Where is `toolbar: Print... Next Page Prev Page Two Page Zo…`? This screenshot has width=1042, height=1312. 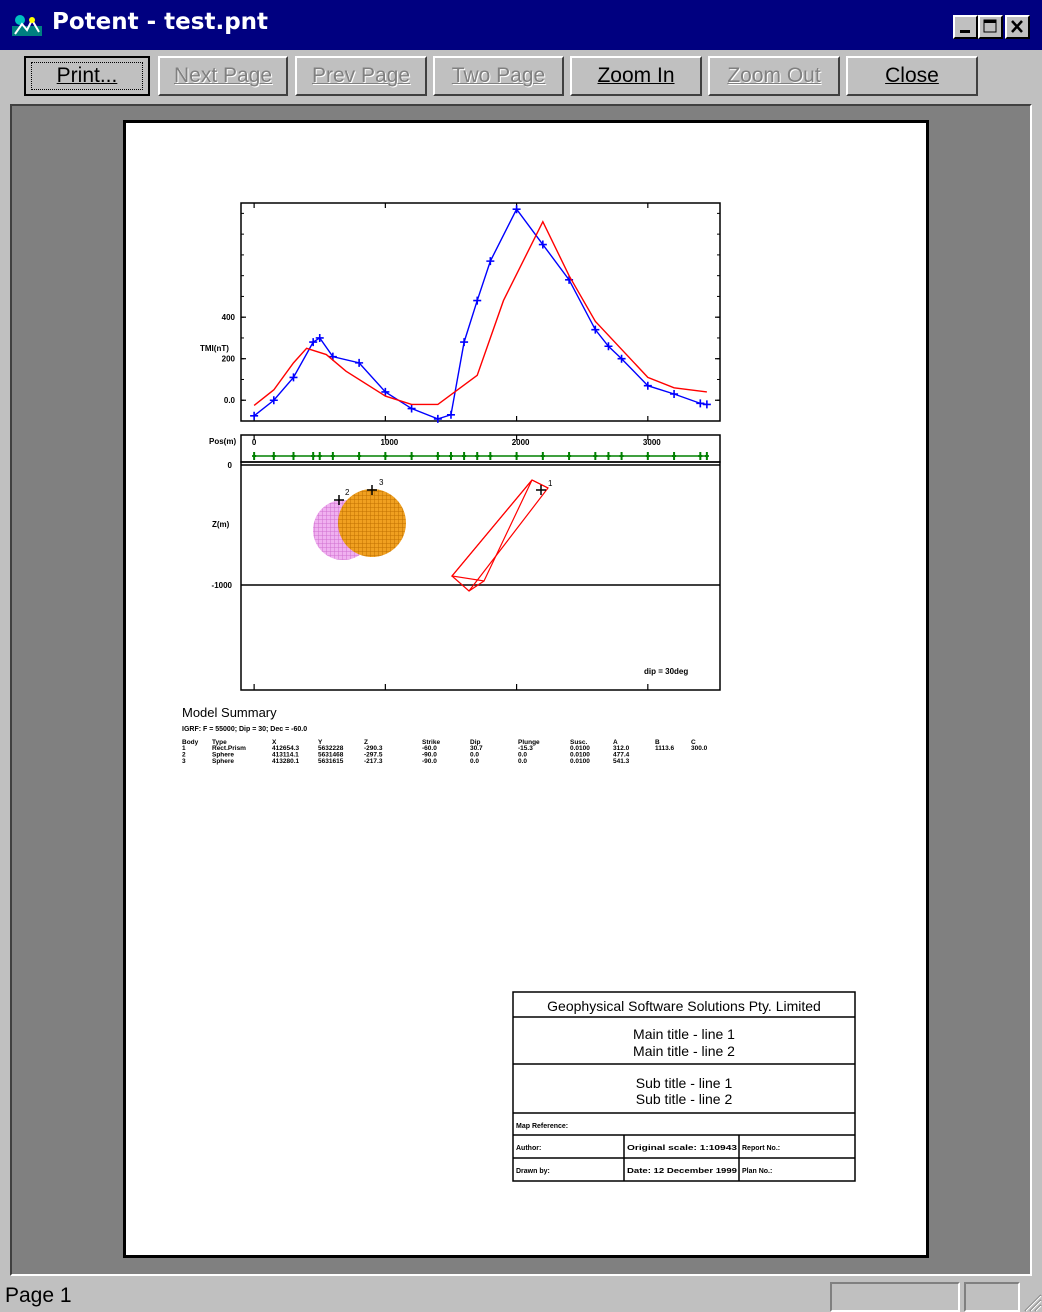
toolbar: Print... Next Page Prev Page Two Page Zo… is located at coordinates (521, 77).